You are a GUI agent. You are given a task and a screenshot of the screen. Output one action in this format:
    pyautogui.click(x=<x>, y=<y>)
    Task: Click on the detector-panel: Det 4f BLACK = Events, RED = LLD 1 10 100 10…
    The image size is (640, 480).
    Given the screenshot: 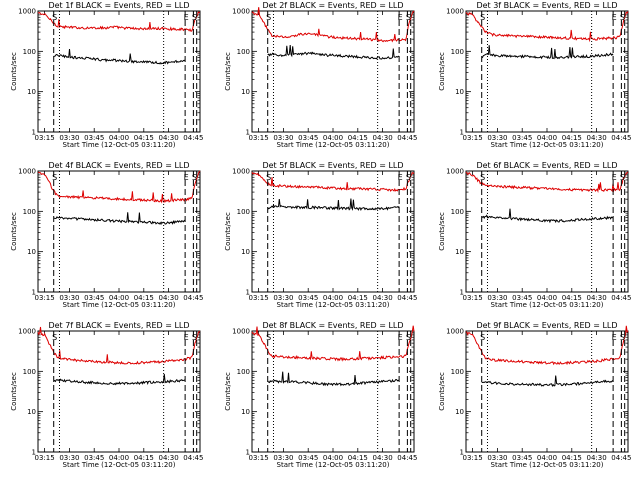 What is the action you would take?
    pyautogui.click(x=106, y=235)
    